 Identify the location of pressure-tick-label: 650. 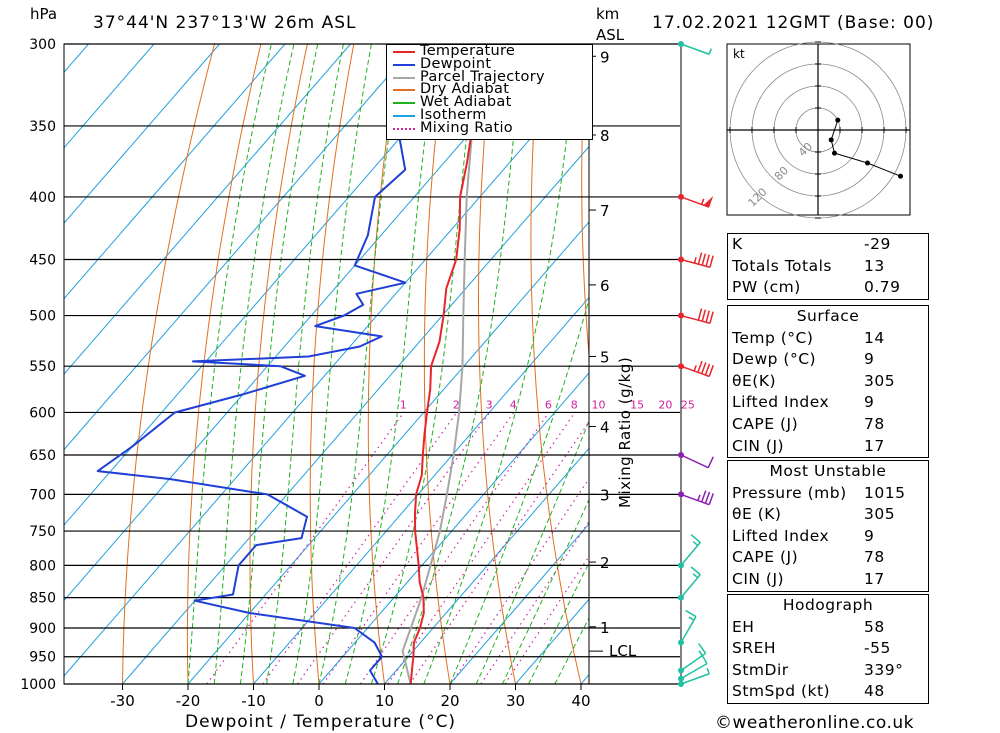
(42, 456).